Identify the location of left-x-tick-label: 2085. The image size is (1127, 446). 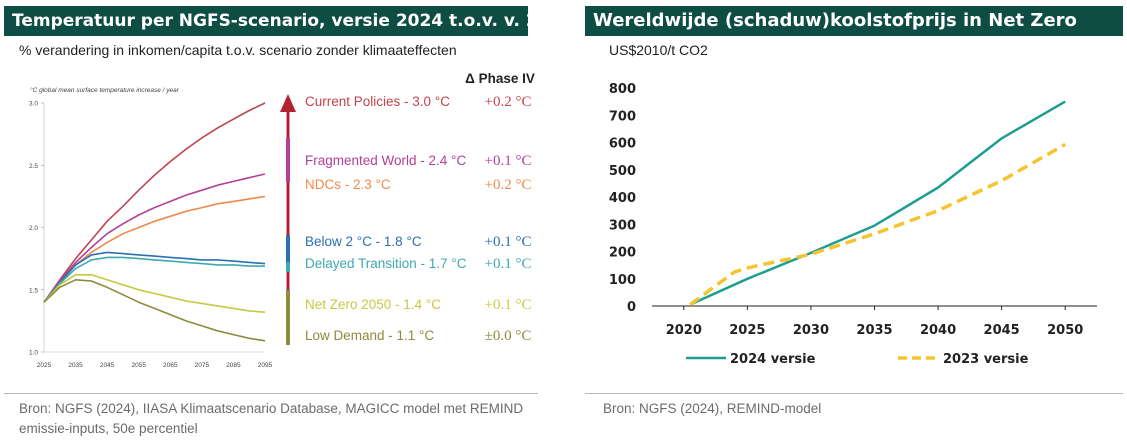
(233, 365).